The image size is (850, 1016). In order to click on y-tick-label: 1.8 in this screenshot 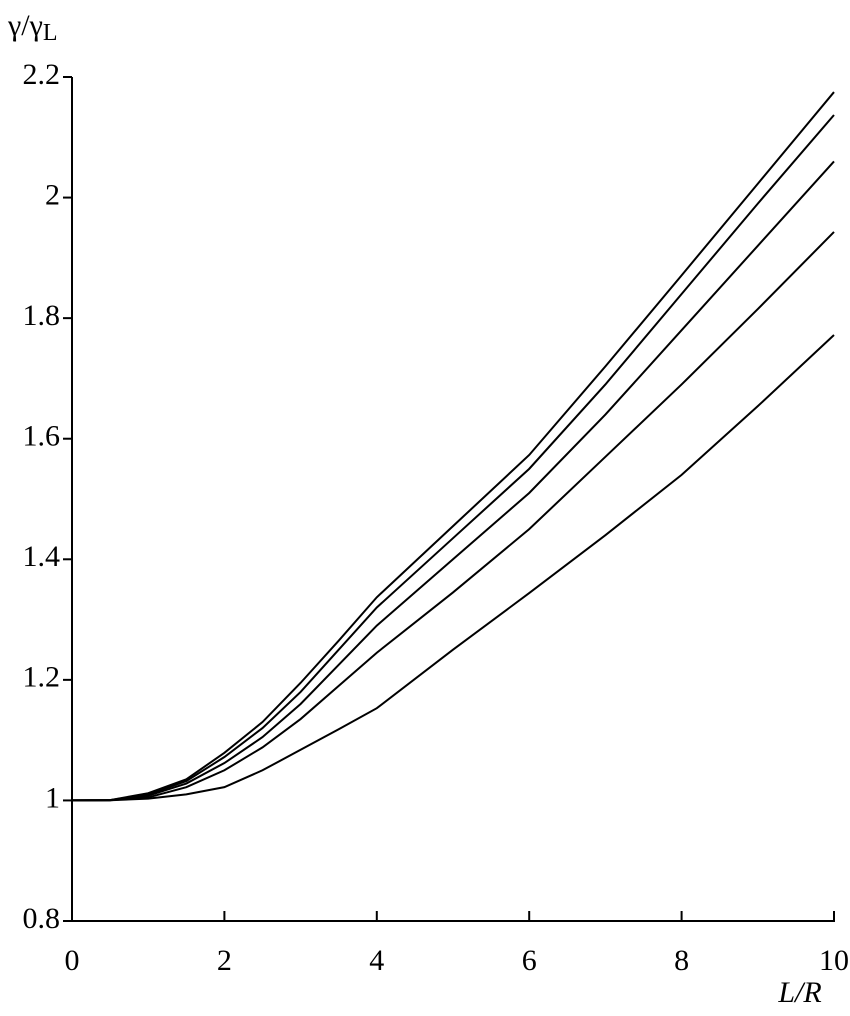, I will do `click(42, 315)`.